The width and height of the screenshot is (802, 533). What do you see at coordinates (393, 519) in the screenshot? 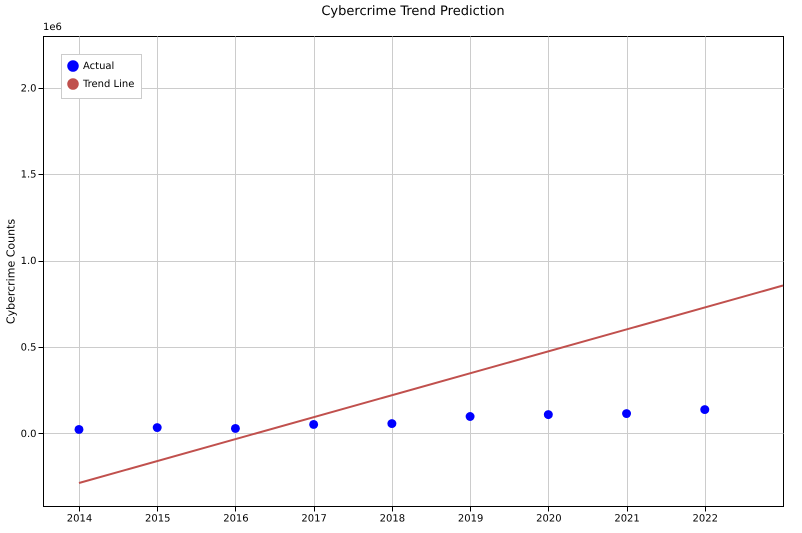
I see `x-tick-label: 2018` at bounding box center [393, 519].